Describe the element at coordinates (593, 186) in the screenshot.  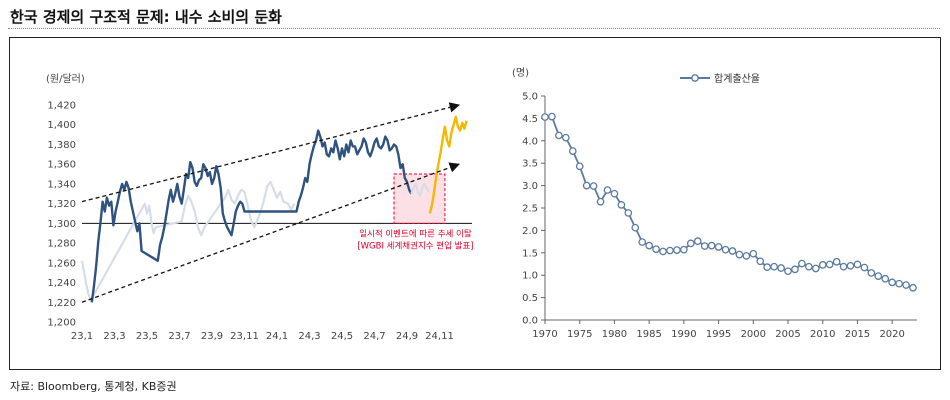
I see `fertility-point-1977` at that location.